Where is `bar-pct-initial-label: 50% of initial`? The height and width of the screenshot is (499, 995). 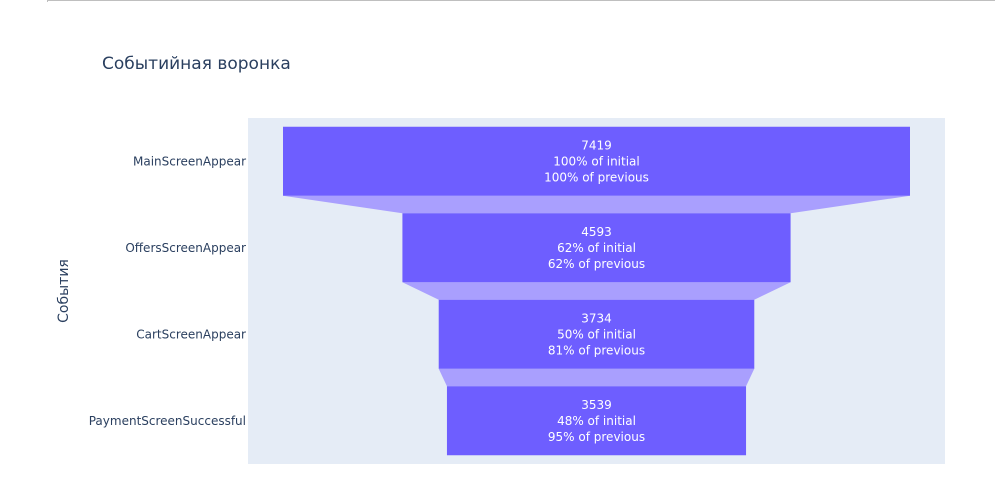
bar-pct-initial-label: 50% of initial is located at coordinates (596, 334).